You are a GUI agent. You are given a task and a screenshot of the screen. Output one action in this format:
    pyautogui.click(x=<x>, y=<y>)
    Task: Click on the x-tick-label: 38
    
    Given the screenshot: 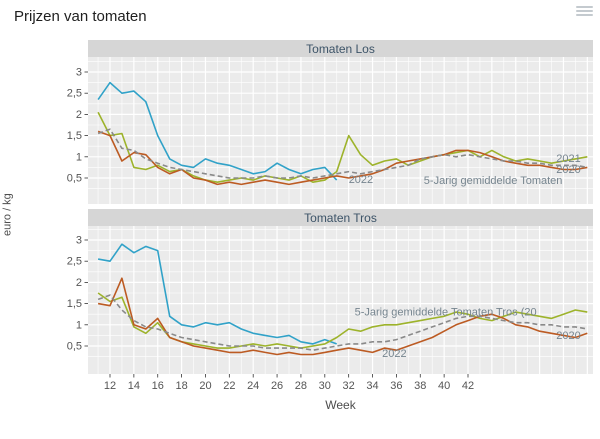 What is the action you would take?
    pyautogui.click(x=420, y=386)
    